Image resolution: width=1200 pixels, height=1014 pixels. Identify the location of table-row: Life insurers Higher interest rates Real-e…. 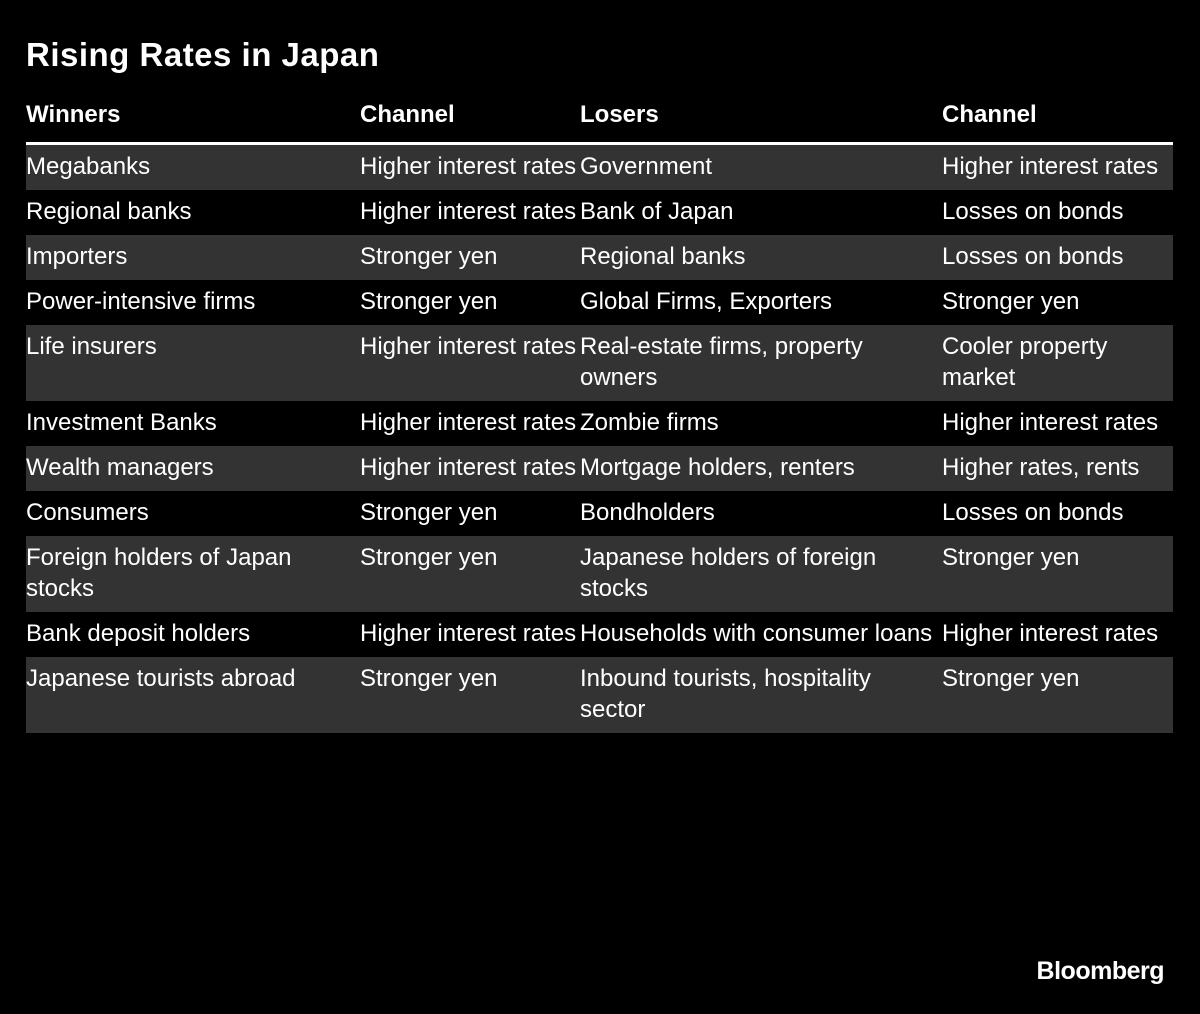
(599, 363).